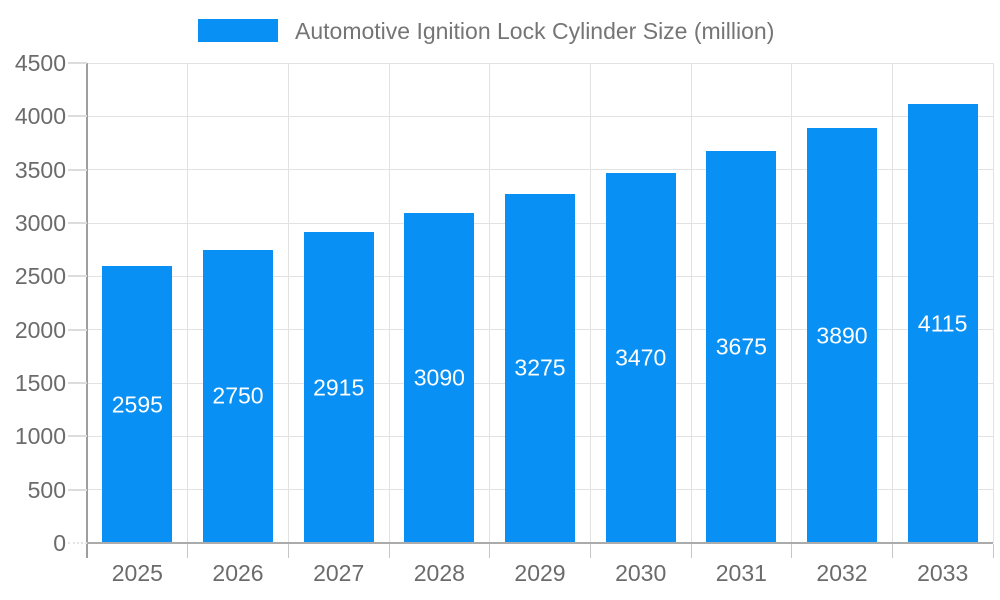  I want to click on bar-value-label: 3470, so click(641, 357).